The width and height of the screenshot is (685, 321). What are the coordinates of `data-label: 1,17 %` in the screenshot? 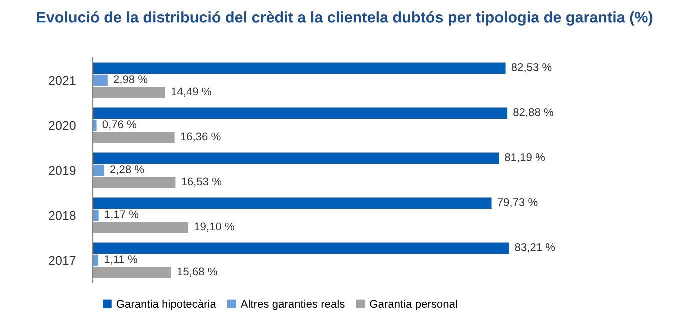 It's located at (122, 215).